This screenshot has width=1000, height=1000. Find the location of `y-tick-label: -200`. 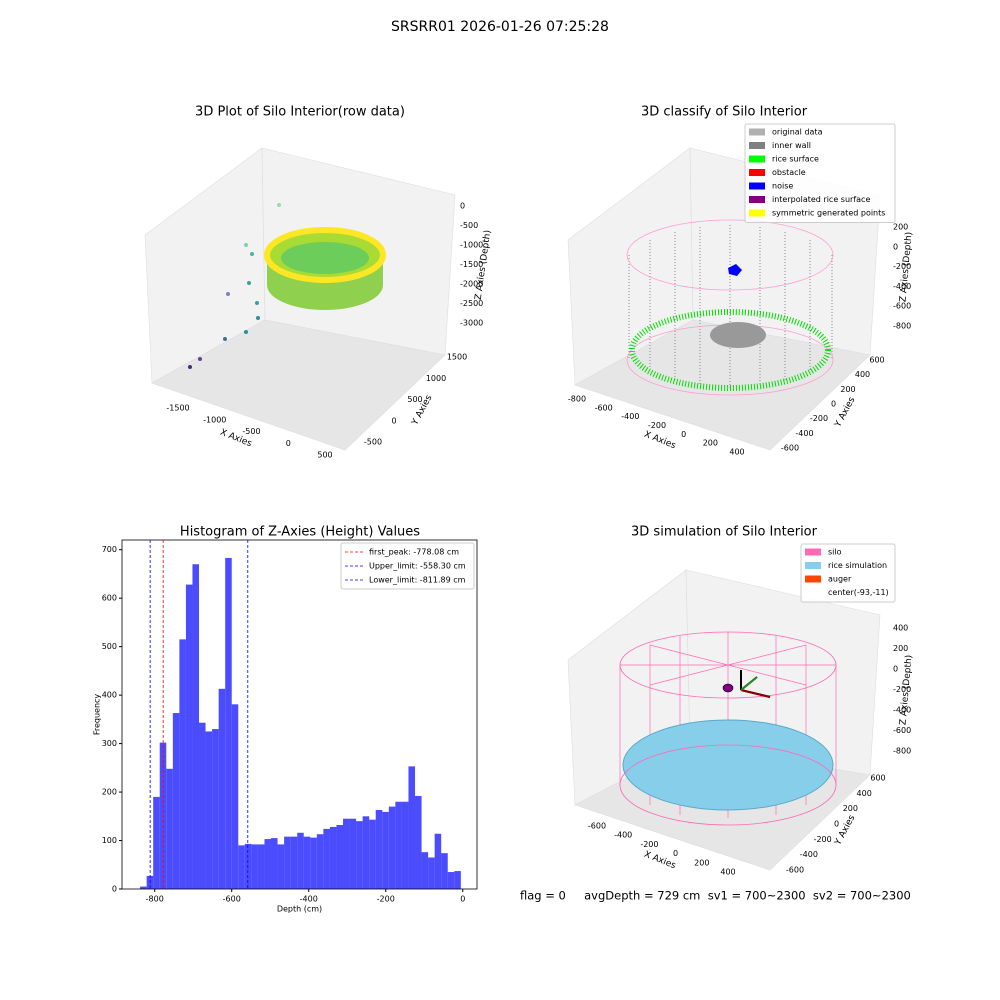

y-tick-label: -200 is located at coordinates (819, 418).